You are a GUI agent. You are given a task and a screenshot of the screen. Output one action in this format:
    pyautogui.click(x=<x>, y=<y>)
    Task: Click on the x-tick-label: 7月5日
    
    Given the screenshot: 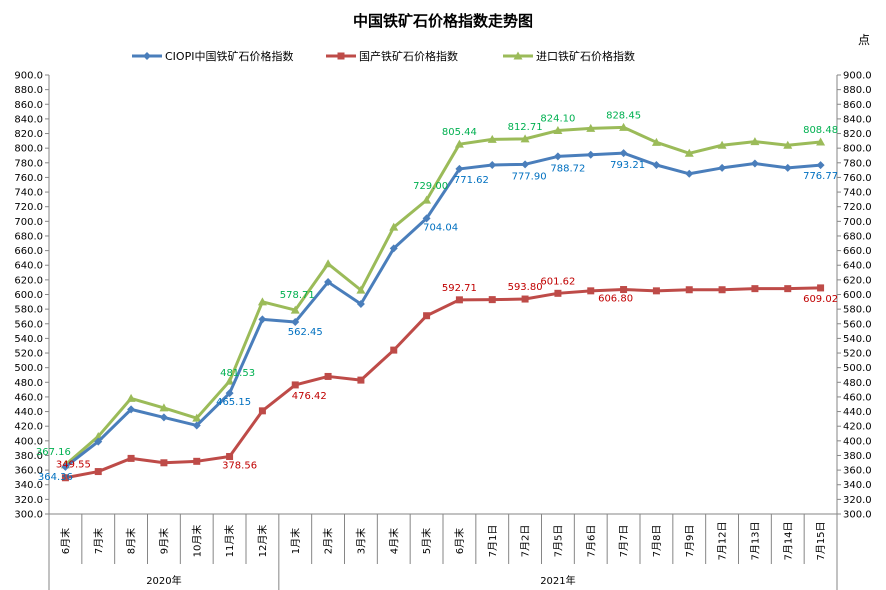 What is the action you would take?
    pyautogui.click(x=558, y=541)
    